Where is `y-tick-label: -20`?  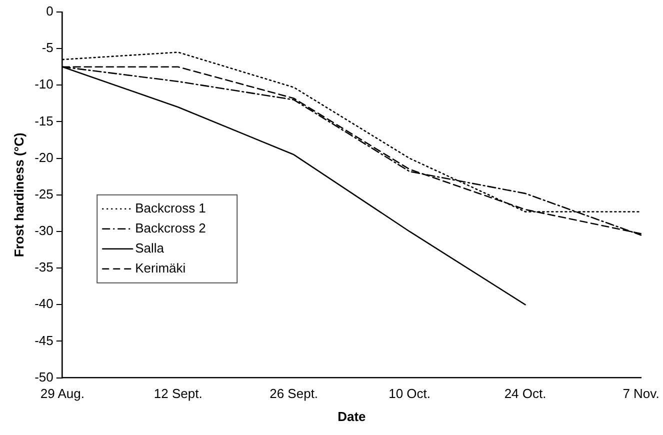
y-tick-label: -20 is located at coordinates (44, 157).